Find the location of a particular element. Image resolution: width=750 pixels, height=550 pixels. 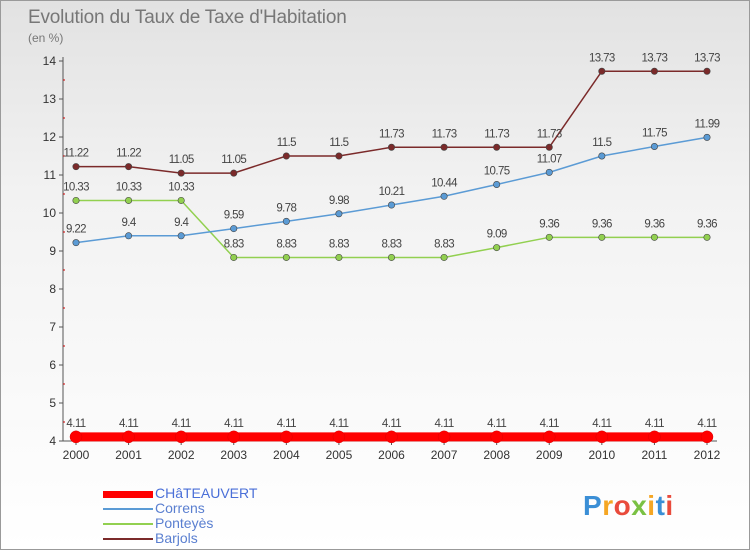

data-label: 9.4 is located at coordinates (128, 223).